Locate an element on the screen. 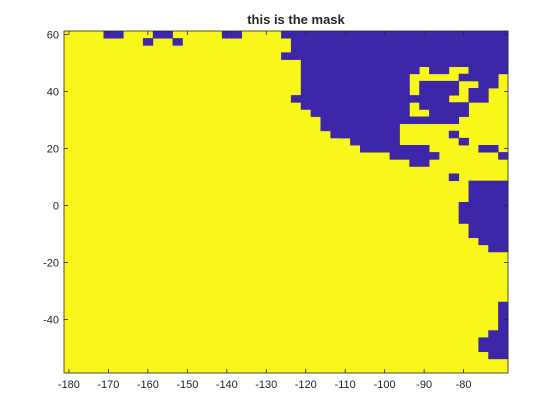 The height and width of the screenshot is (420, 560). y-tick-label: -20 is located at coordinates (51, 264).